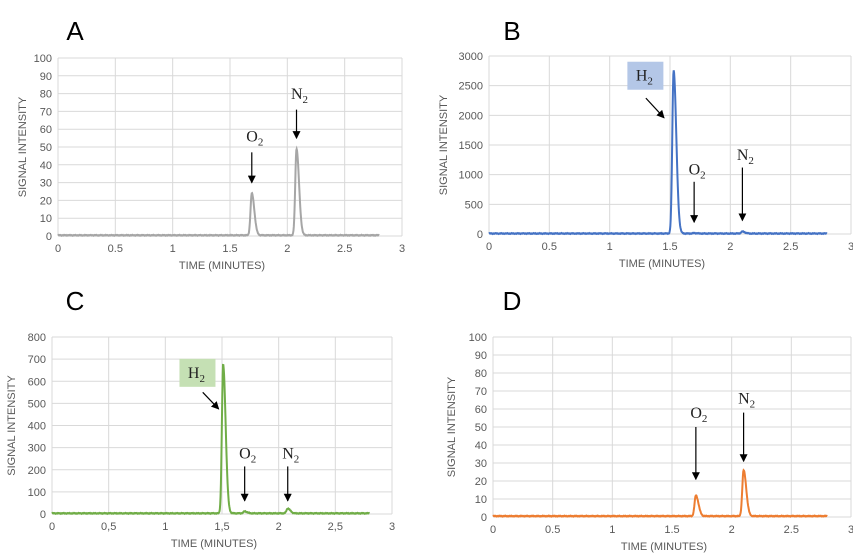  What do you see at coordinates (512, 301) in the screenshot?
I see `panel-label: D` at bounding box center [512, 301].